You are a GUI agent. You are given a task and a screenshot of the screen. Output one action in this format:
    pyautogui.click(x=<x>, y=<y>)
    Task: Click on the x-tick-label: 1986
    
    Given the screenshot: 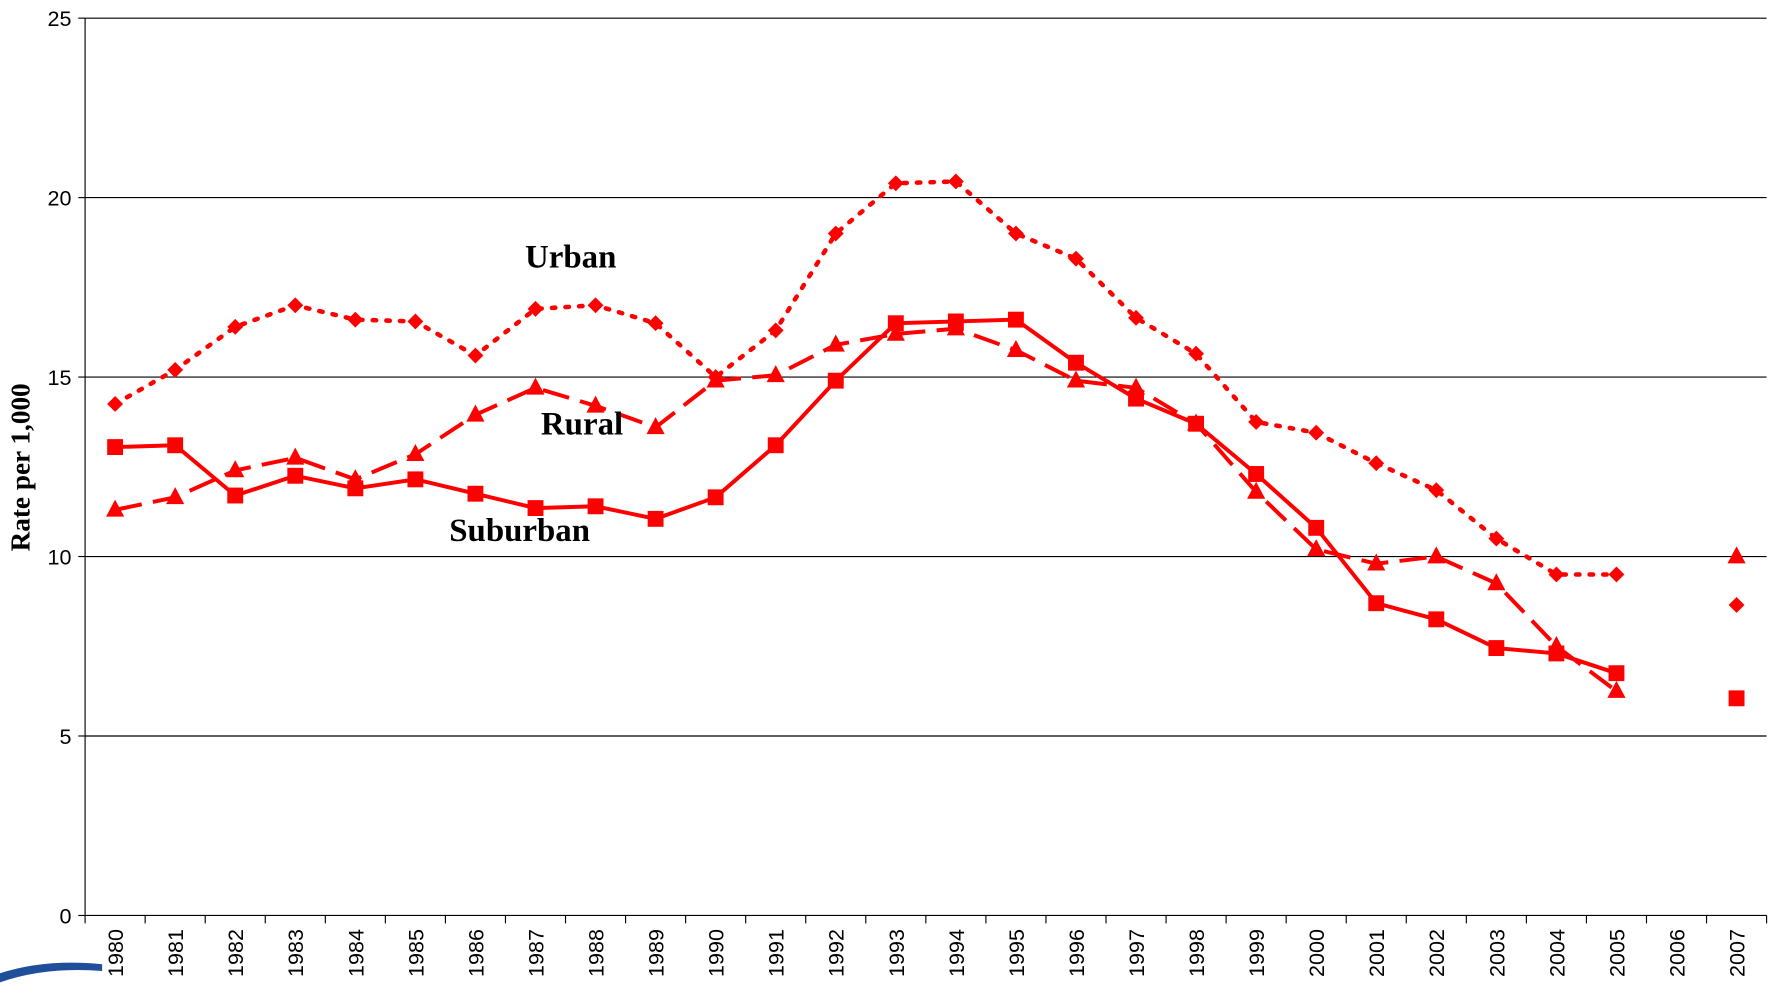 What is the action you would take?
    pyautogui.click(x=475, y=953)
    